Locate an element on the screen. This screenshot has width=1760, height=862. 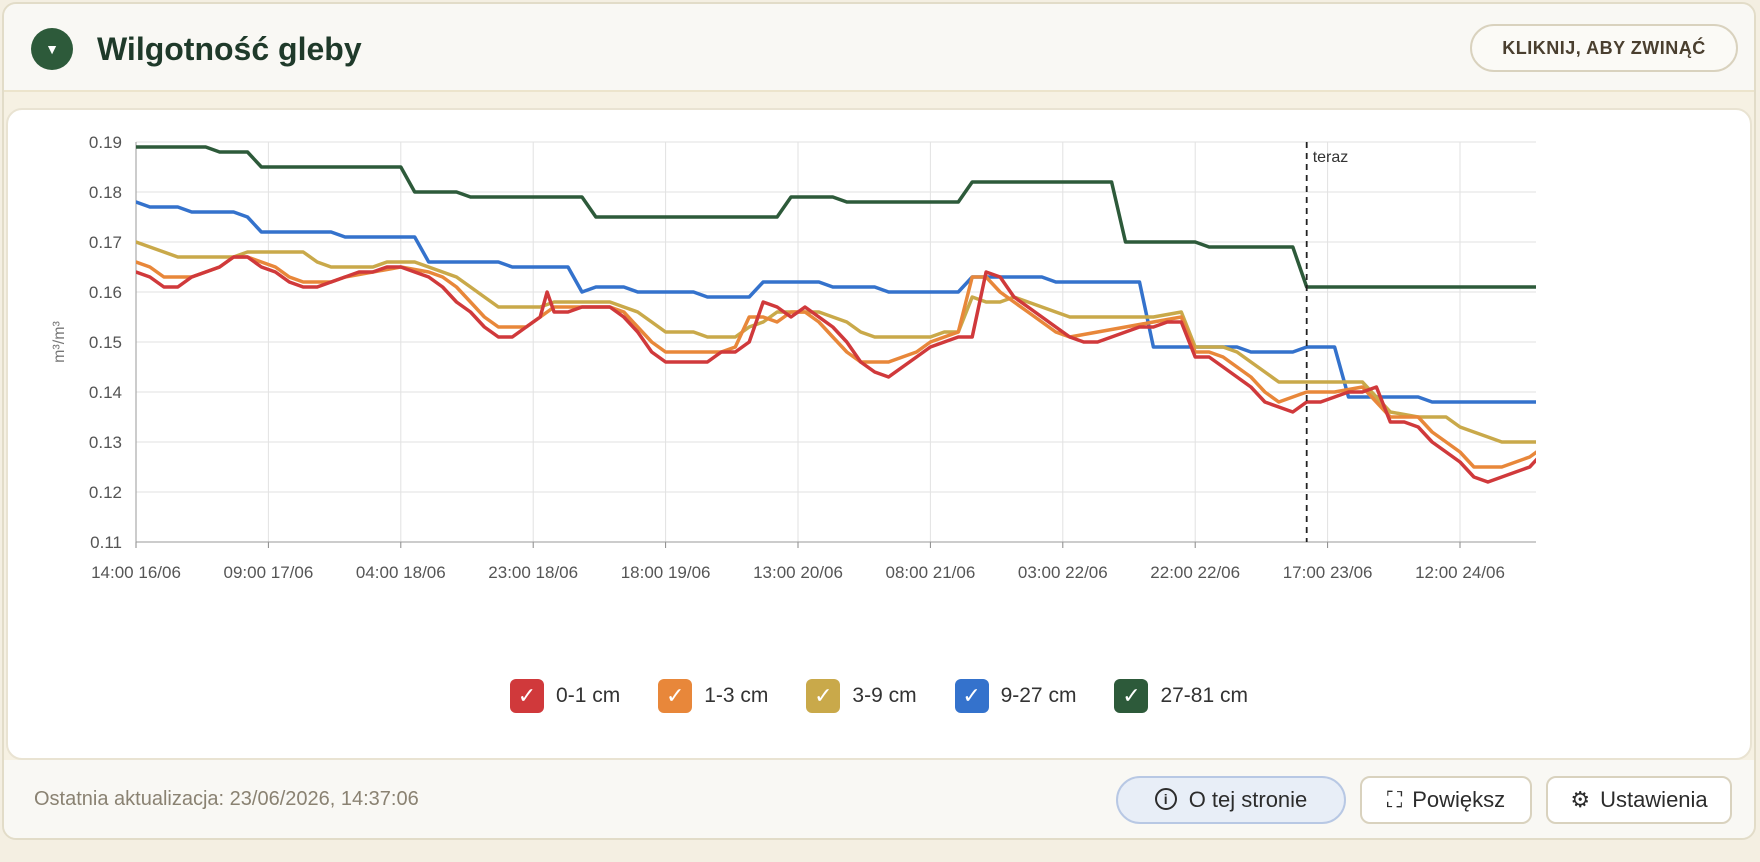
x-tick-label: 04:00 18/06 is located at coordinates (401, 572).